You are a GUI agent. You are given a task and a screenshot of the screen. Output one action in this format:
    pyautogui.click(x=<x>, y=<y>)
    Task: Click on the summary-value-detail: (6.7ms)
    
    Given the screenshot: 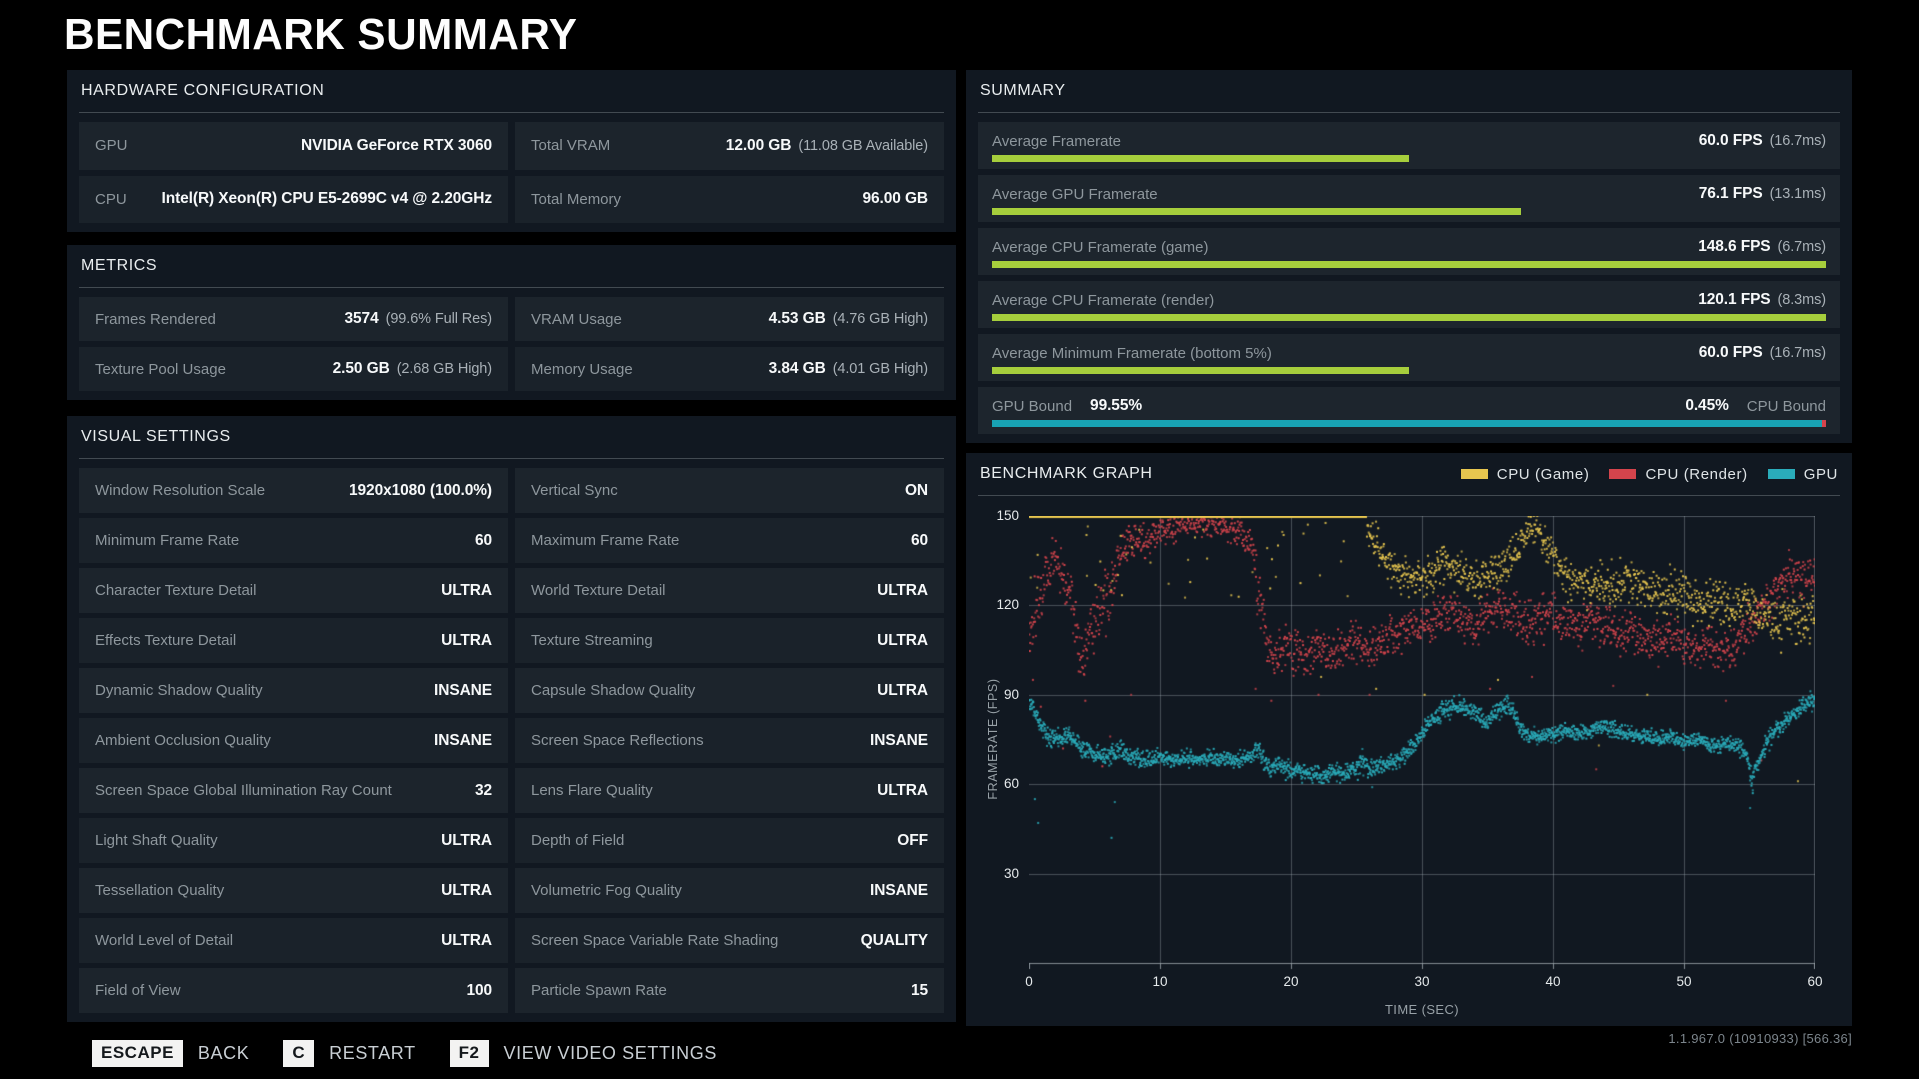 What is the action you would take?
    pyautogui.click(x=1802, y=247)
    